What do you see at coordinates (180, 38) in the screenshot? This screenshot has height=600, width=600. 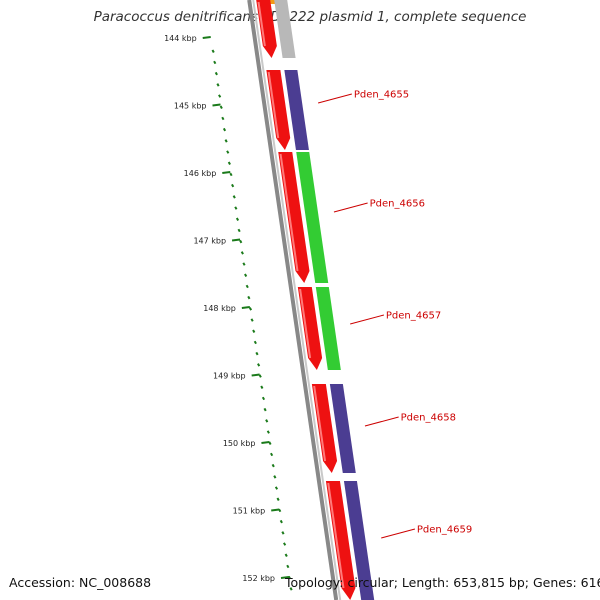 I see `kbp-tick-label: 144 kbp` at bounding box center [180, 38].